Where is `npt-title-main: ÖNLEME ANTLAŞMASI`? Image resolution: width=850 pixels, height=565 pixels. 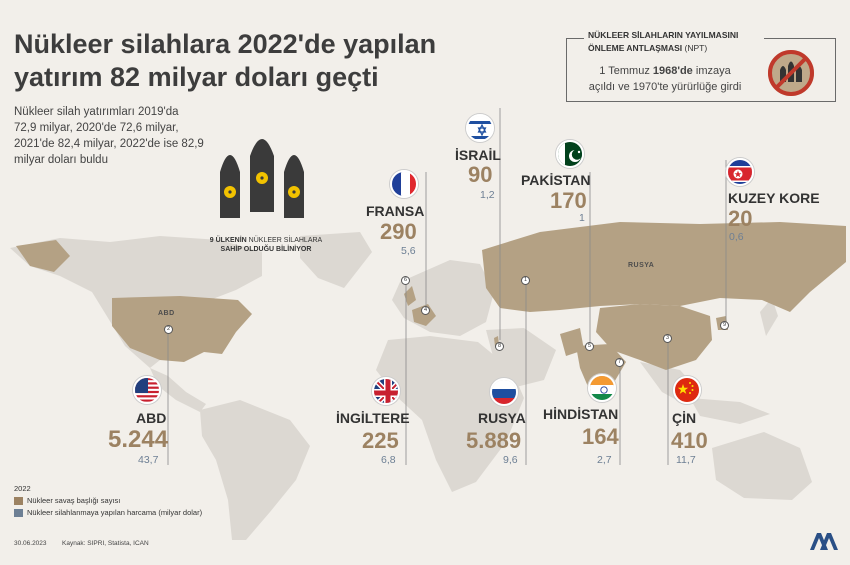
npt-title-main: ÖNLEME ANTLAŞMASI is located at coordinates (635, 48).